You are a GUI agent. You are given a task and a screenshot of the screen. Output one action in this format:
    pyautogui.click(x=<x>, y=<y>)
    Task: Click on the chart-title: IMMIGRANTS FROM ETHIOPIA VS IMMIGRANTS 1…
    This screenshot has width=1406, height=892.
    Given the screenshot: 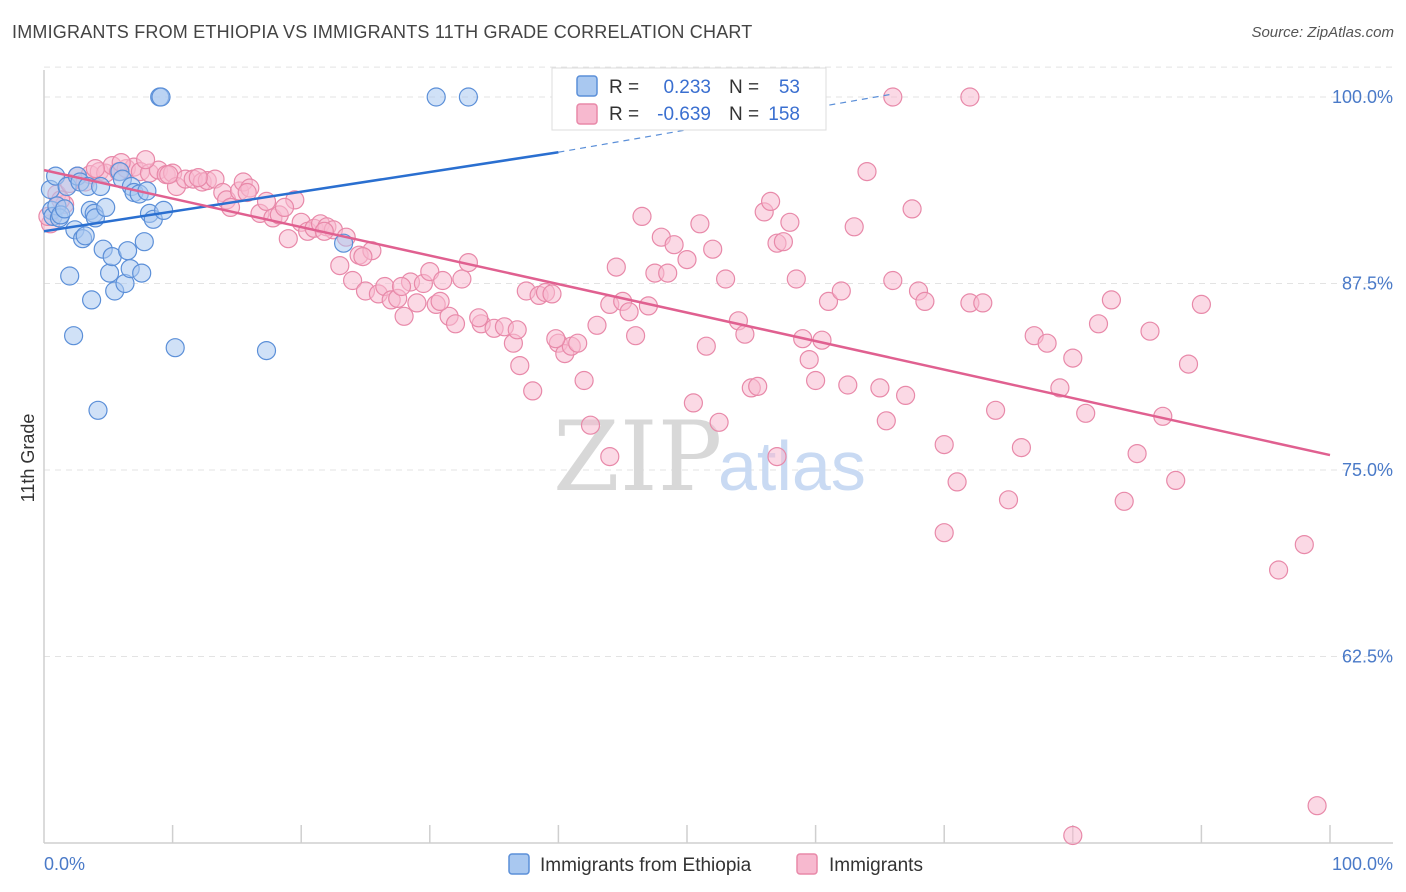 What is the action you would take?
    pyautogui.click(x=382, y=32)
    